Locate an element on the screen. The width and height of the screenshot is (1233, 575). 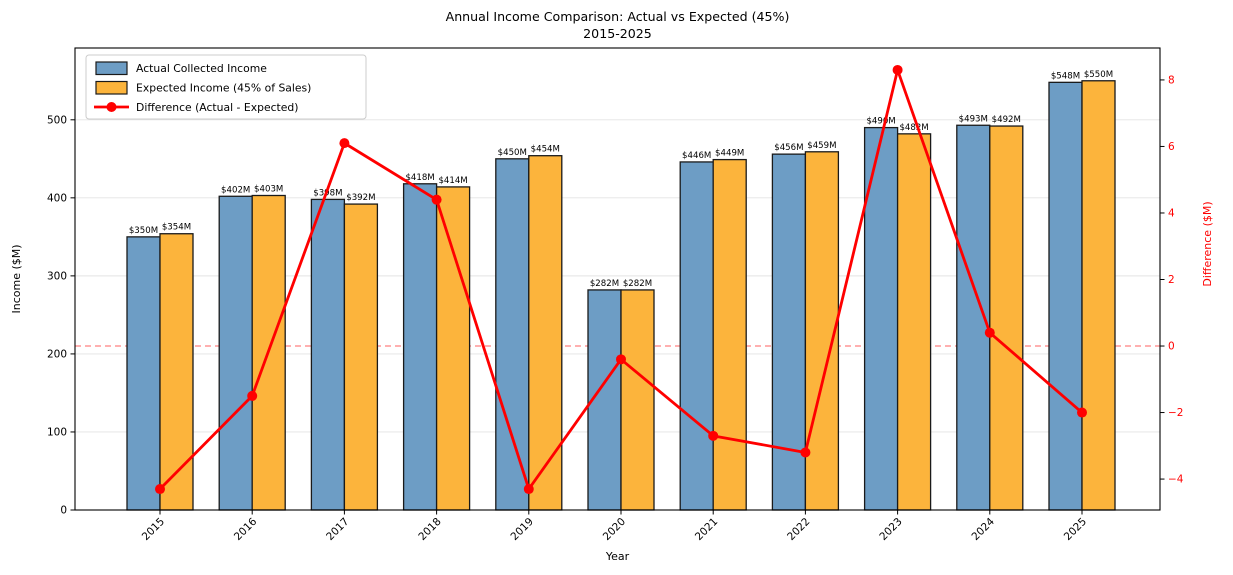
left-tick-label-100: 100 is located at coordinates (57, 433).